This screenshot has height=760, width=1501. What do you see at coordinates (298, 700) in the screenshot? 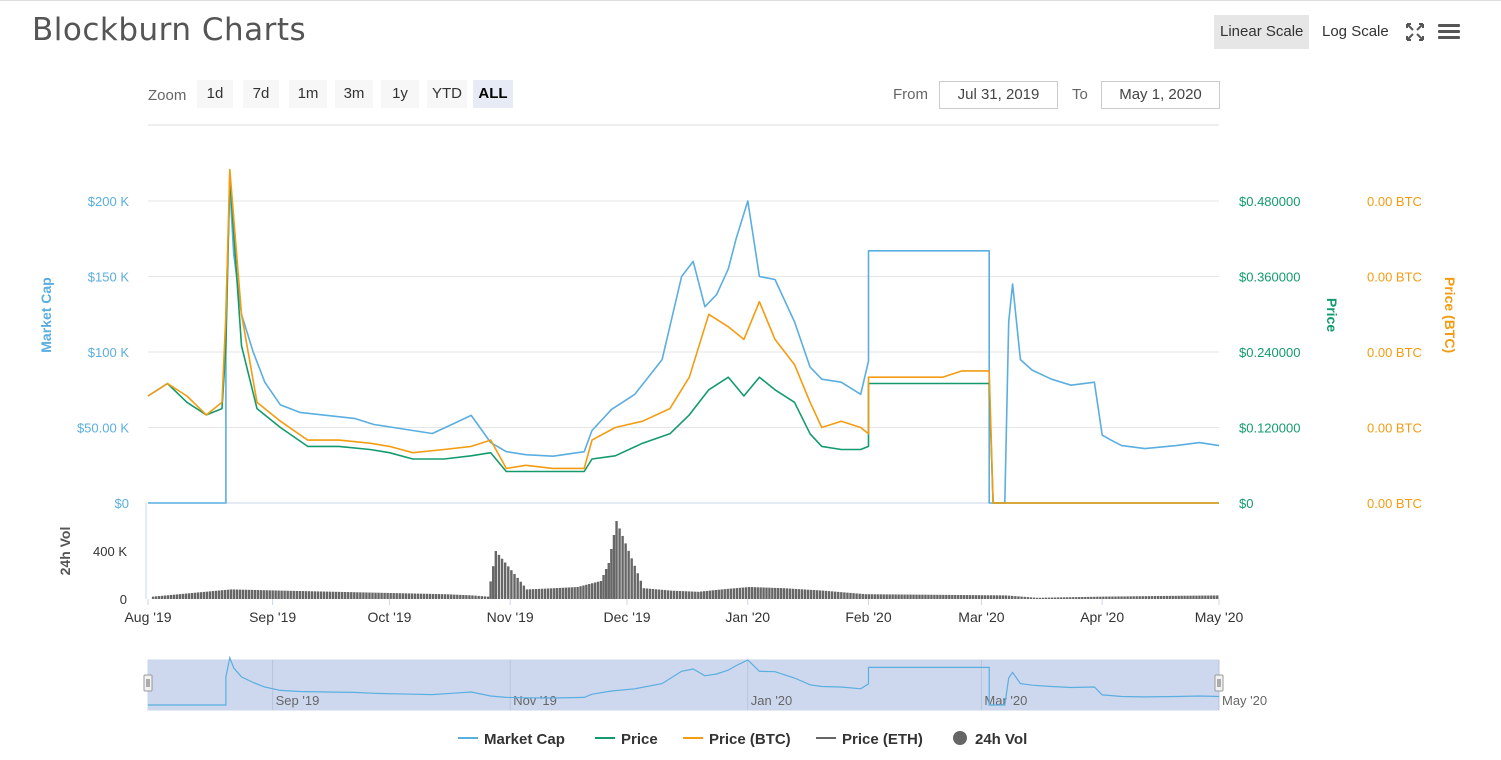
I see `navigator-tick-label: Sep '19` at bounding box center [298, 700].